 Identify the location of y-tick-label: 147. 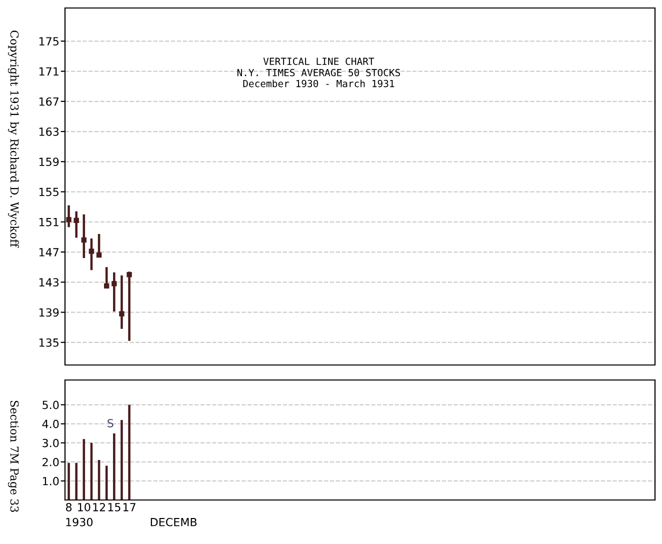
(48, 252).